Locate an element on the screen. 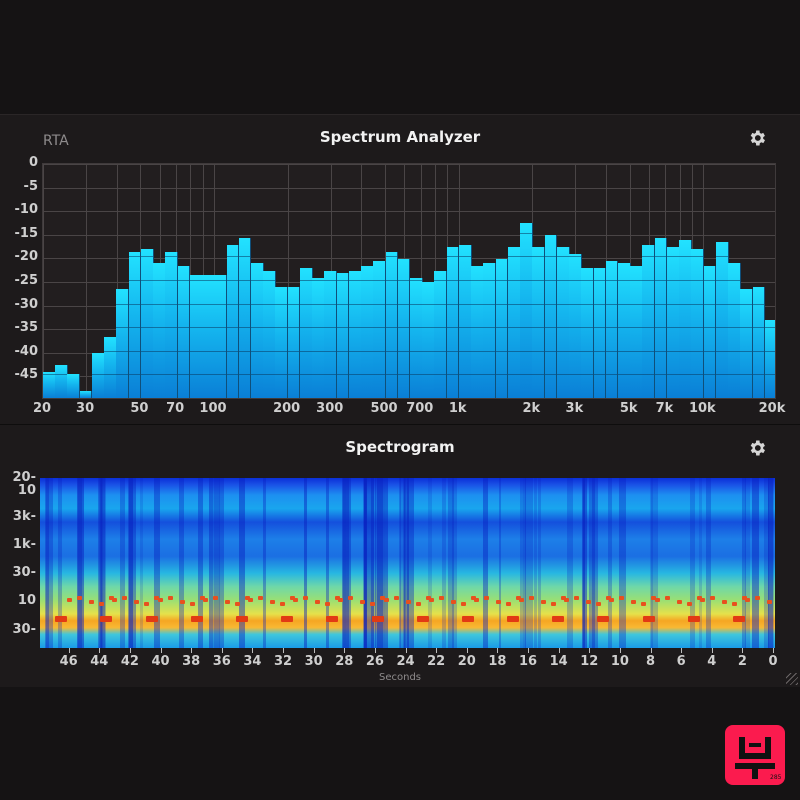 This screenshot has width=800, height=800. x-tick-label: 200 is located at coordinates (287, 408).